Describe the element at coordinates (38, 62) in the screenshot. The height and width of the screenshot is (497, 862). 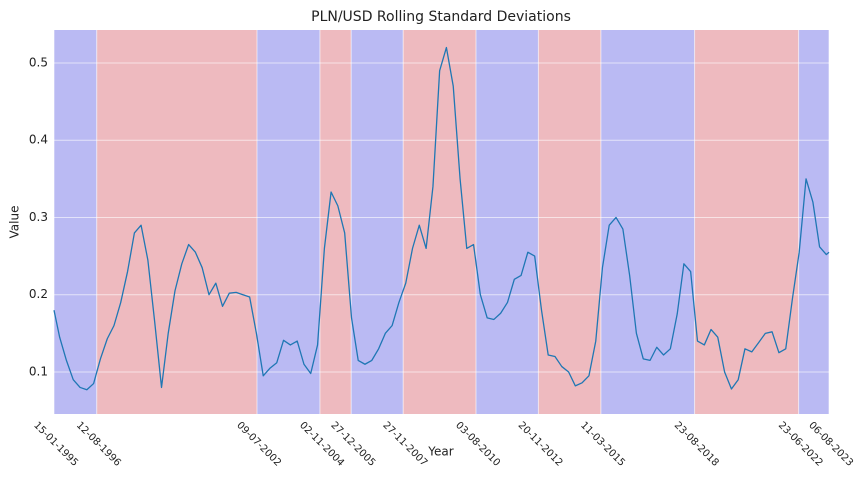
I see `y-tick-label: 0.5` at that location.